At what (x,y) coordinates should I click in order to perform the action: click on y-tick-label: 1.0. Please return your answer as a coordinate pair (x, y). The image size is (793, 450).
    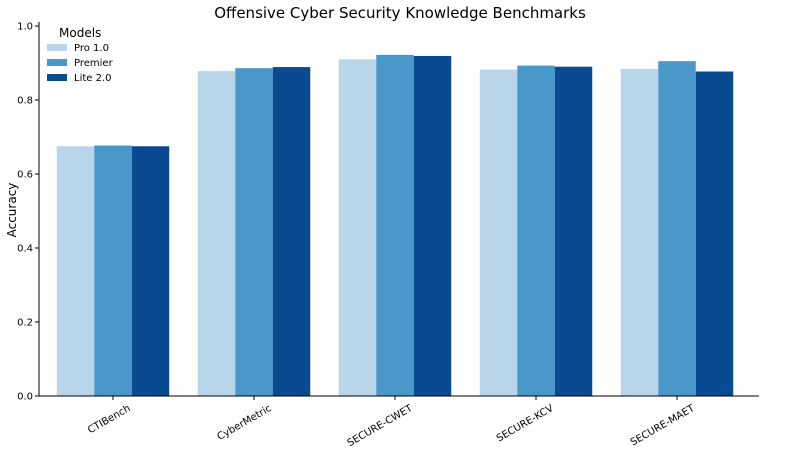
    Looking at the image, I should click on (25, 27).